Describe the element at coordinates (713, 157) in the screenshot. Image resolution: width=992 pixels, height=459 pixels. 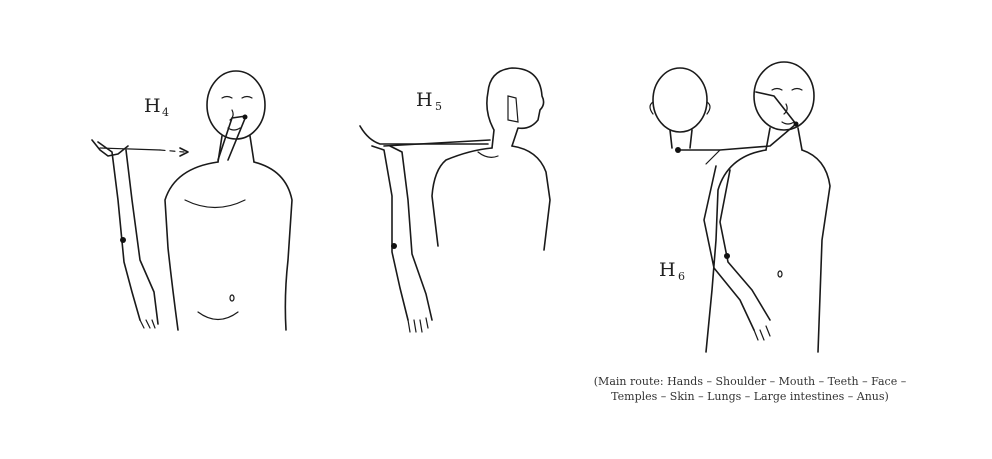
I see `h6-meridian-branch` at that location.